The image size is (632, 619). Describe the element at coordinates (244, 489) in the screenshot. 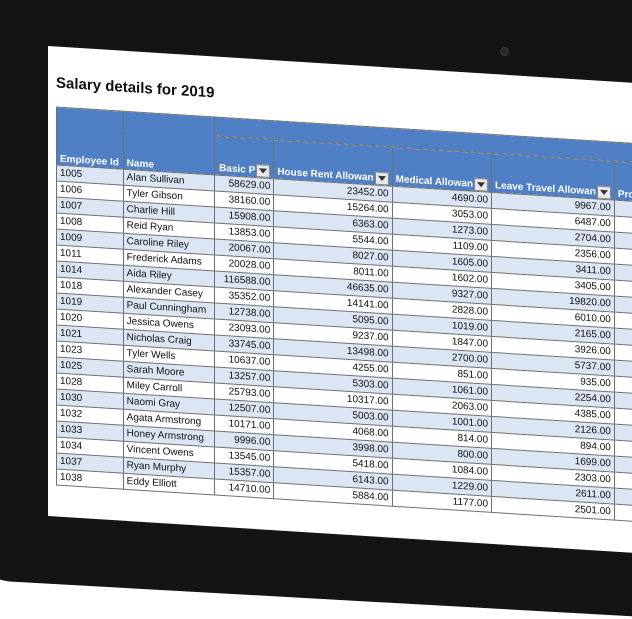

I see `cell-basic: 14710.00` at that location.